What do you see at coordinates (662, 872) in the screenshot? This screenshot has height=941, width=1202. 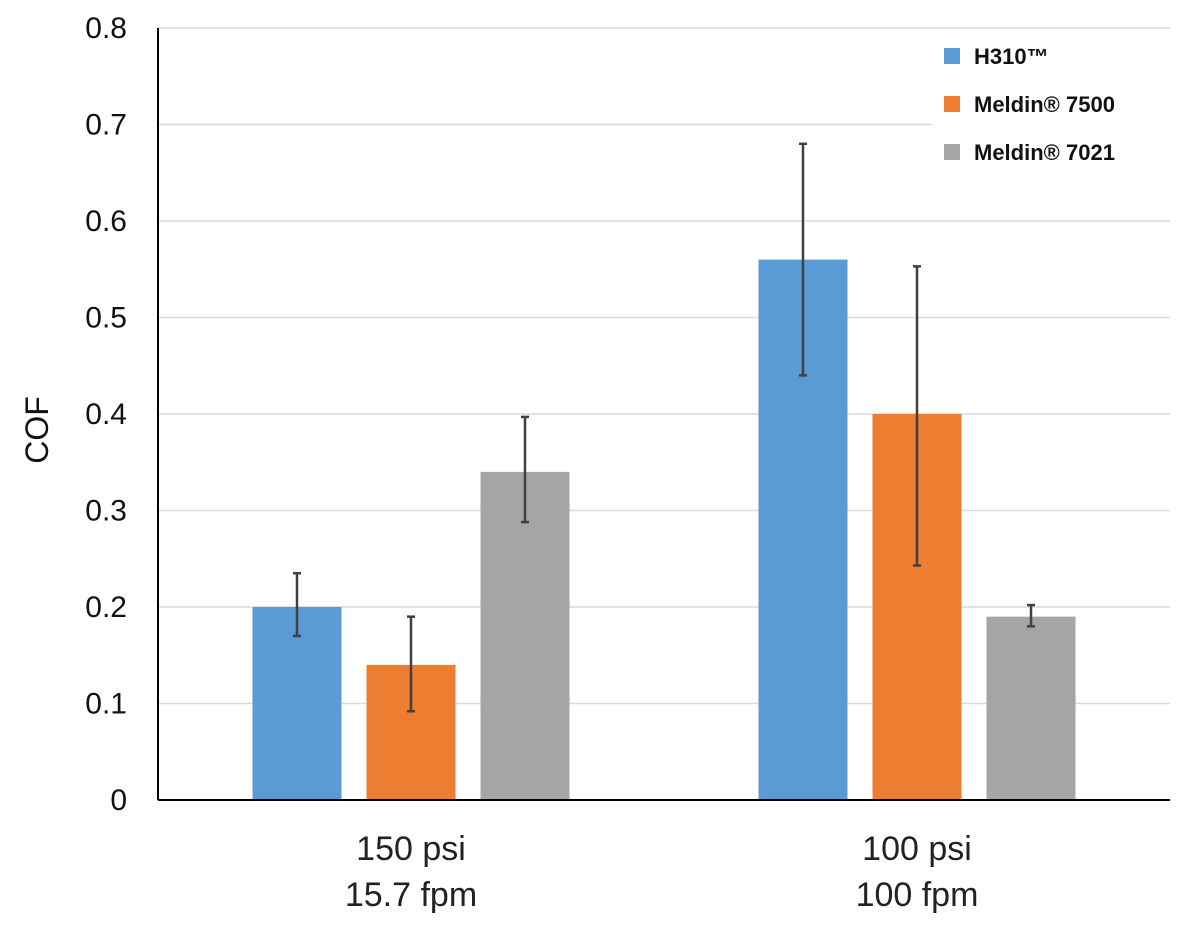 I see `x-category-labels: 150 psi 15.7 fpm 100 psi 100 fpm` at bounding box center [662, 872].